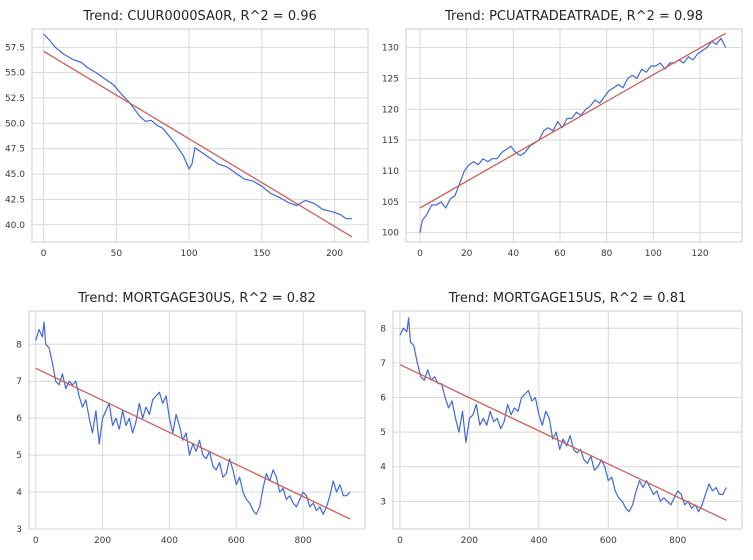 This screenshot has width=753, height=560. I want to click on chart-title: Trend: PCUATRADEATRADE, R^2 = 0.98, so click(573, 16).